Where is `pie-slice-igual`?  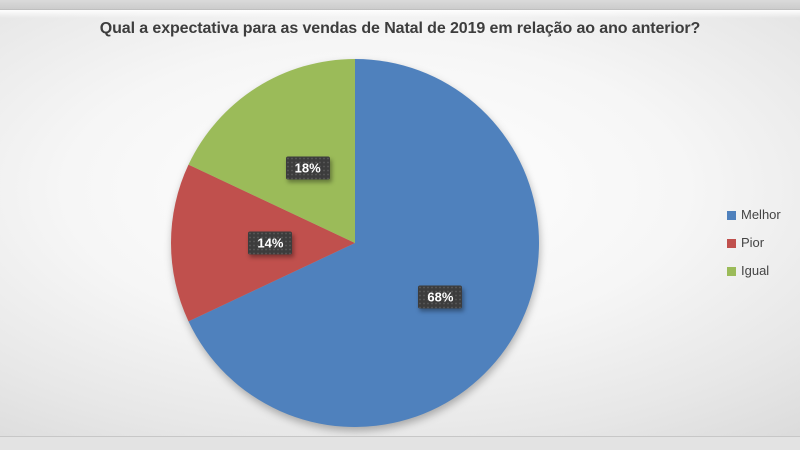 pie-slice-igual is located at coordinates (271, 150).